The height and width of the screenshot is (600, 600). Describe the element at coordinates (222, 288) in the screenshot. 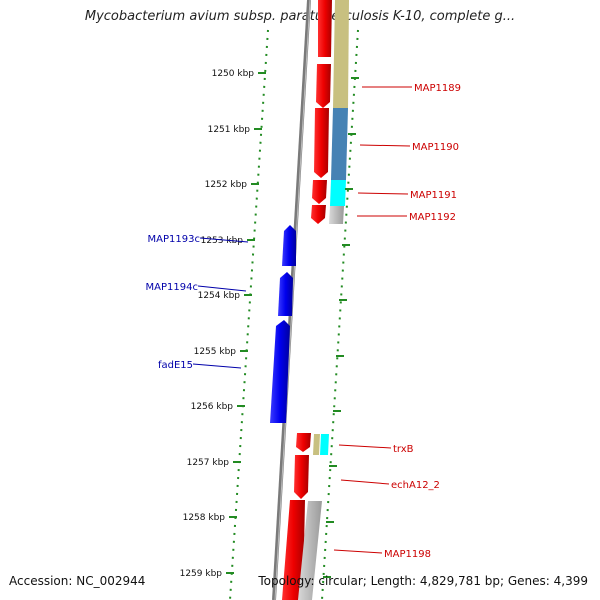

I see `leader-map1194c` at that location.